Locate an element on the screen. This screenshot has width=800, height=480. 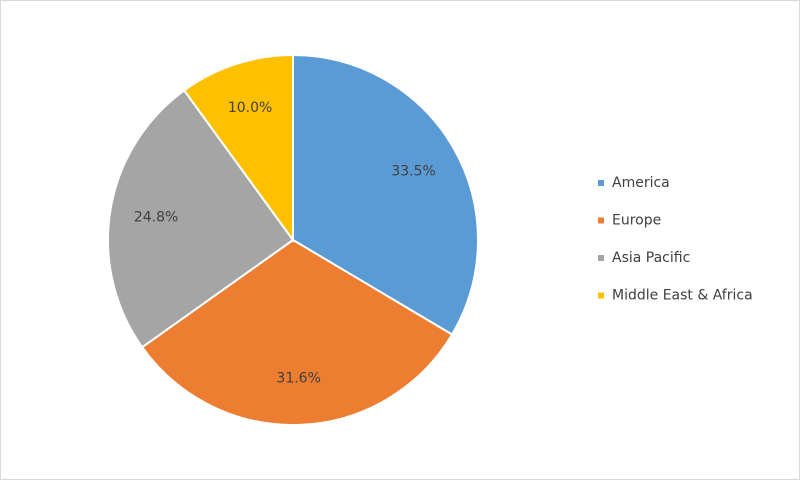
data-label: 10.0% is located at coordinates (250, 108).